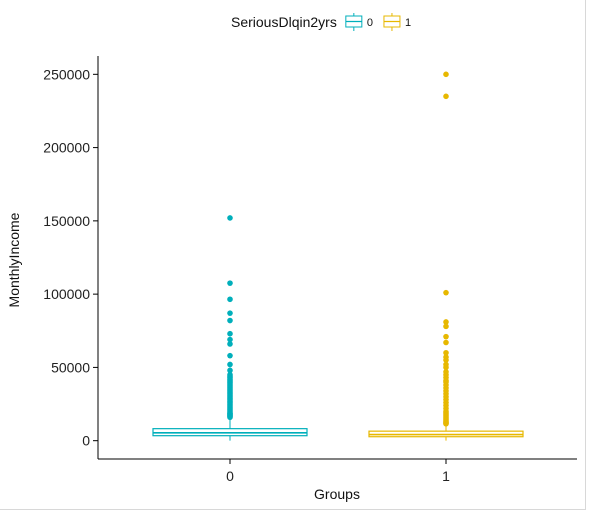 This screenshot has height=512, width=589. I want to click on legend-item-label: 1, so click(408, 23).